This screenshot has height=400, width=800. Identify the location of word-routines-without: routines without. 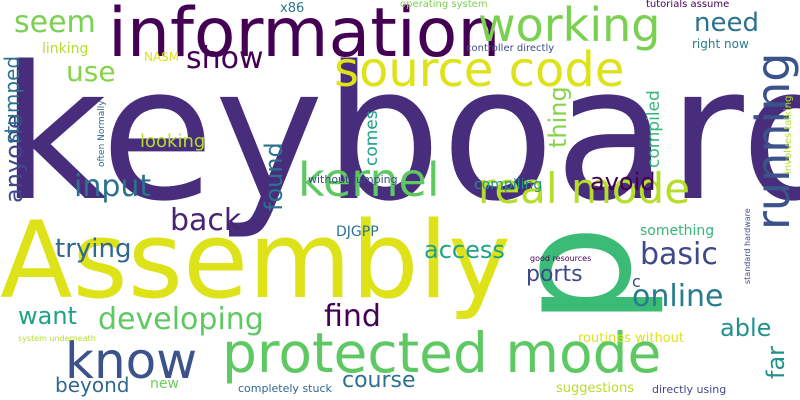
(631, 338).